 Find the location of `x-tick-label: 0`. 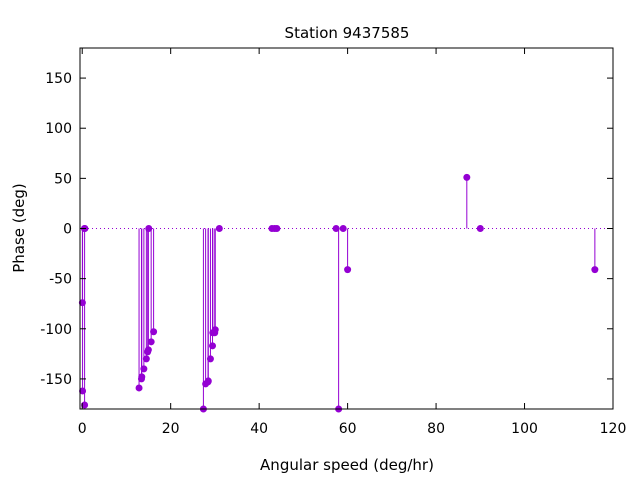

x-tick-label: 0 is located at coordinates (82, 429).